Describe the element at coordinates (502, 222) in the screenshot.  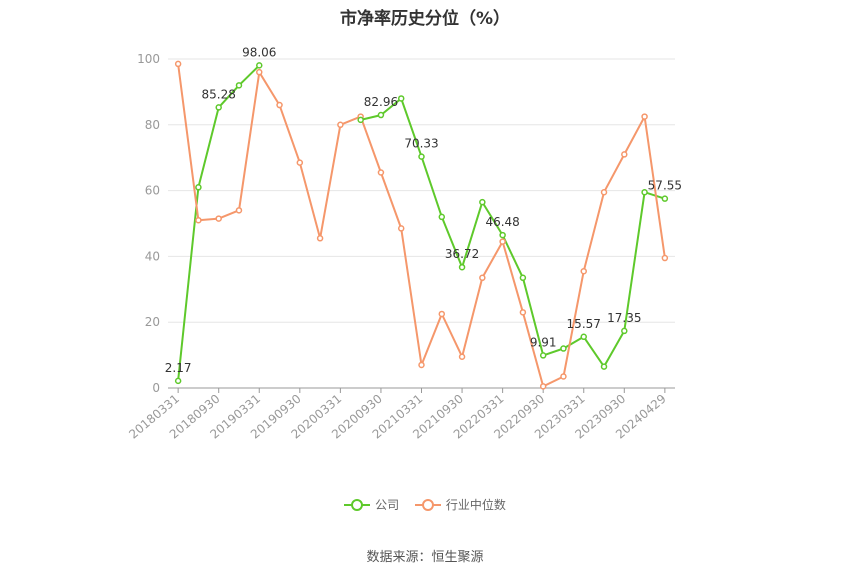
I see `data-label: 46.48` at that location.